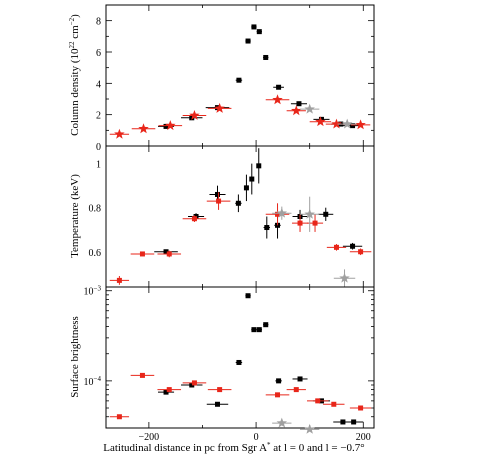 Image resolution: width=479 pixels, height=459 pixels. I want to click on y-axis-label: Column density (1022 cm−2), so click(74, 75).